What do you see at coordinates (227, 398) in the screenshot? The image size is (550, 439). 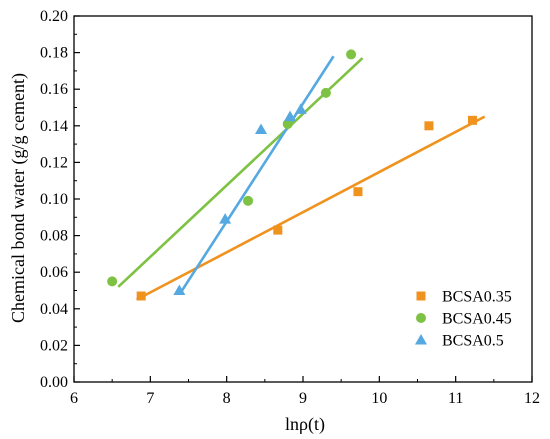 I see `x-tick-label: 8` at bounding box center [227, 398].